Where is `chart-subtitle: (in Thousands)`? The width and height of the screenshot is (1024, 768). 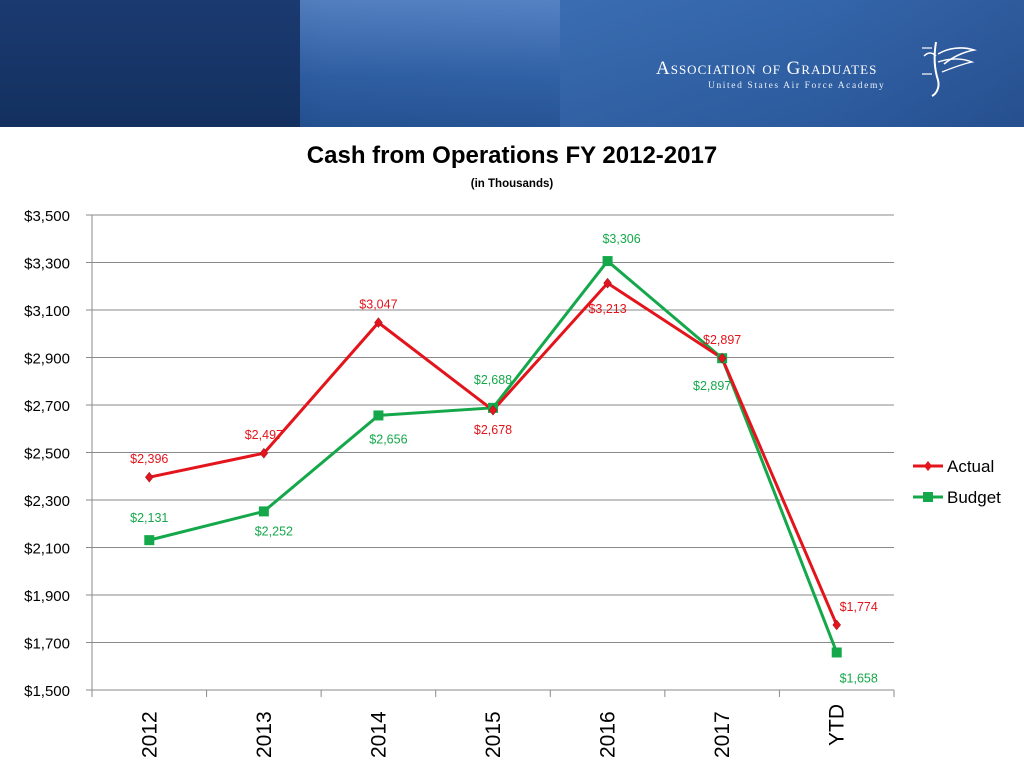
chart-subtitle: (in Thousands) is located at coordinates (512, 184).